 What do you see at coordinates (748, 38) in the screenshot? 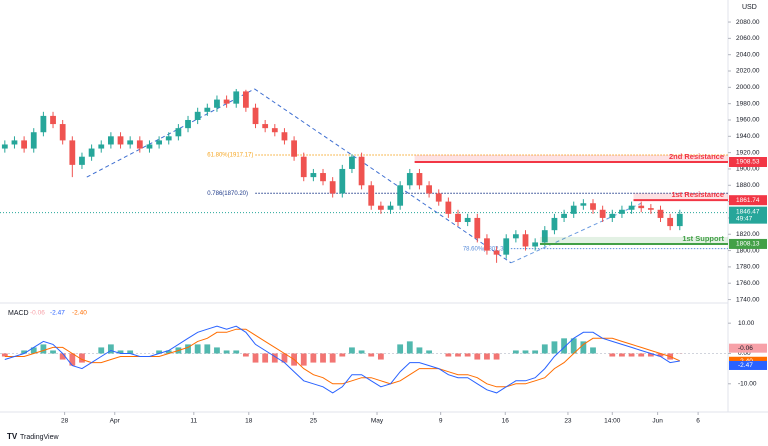
I see `y-tick-label: 2060.00` at bounding box center [748, 38].